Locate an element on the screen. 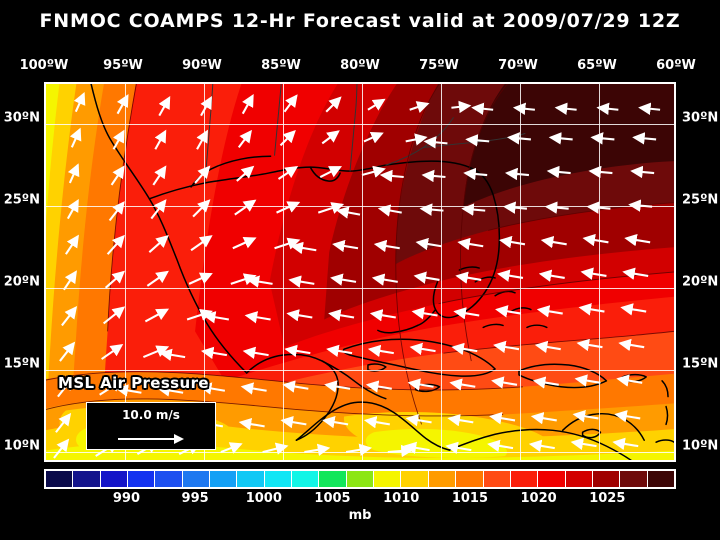 The width and height of the screenshot is (720, 540). gridline-lon-65w is located at coordinates (599, 272).